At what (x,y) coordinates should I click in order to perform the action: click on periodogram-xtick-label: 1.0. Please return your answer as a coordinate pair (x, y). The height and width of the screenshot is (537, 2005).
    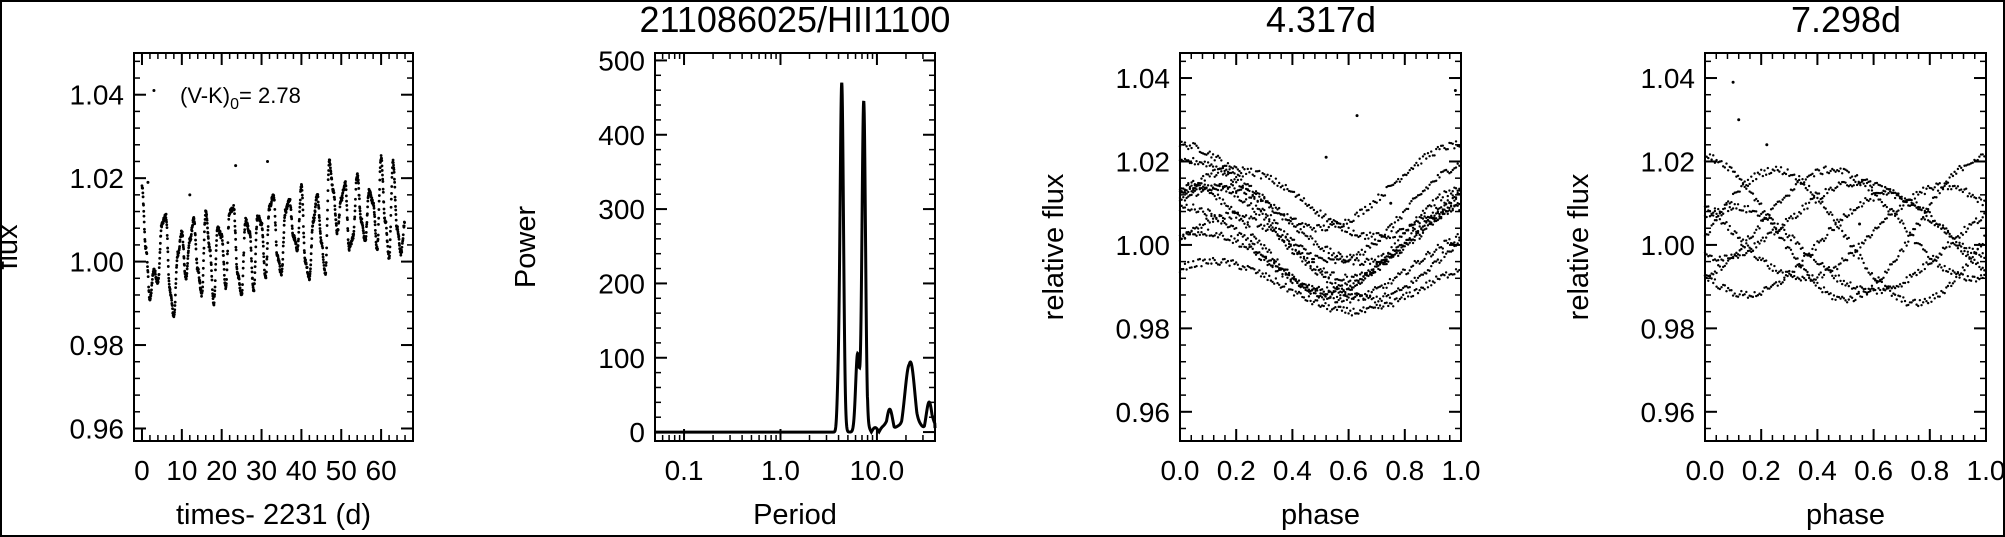
    Looking at the image, I should click on (780, 470).